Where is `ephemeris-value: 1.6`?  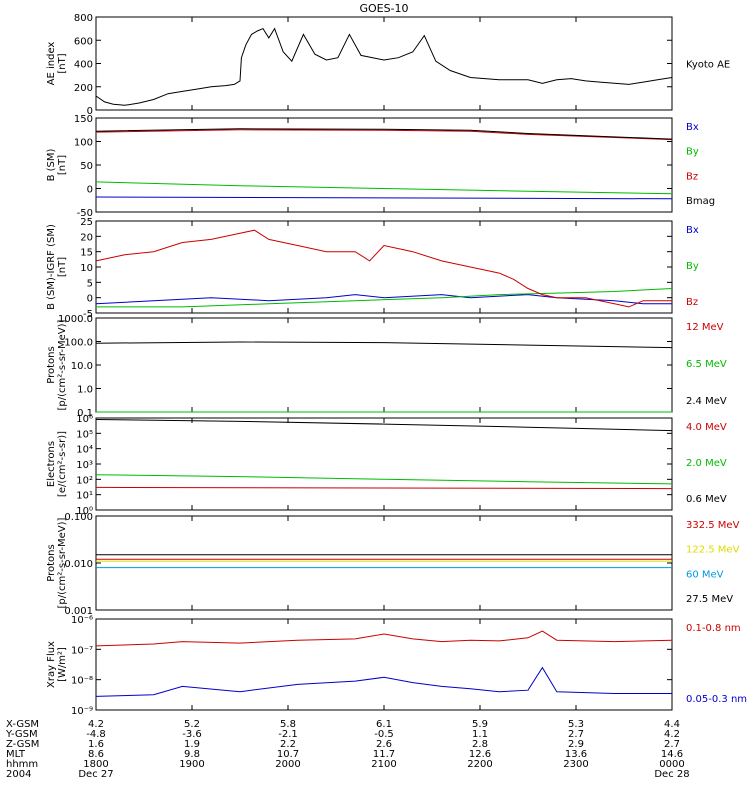
ephemeris-value: 1.6 is located at coordinates (96, 744).